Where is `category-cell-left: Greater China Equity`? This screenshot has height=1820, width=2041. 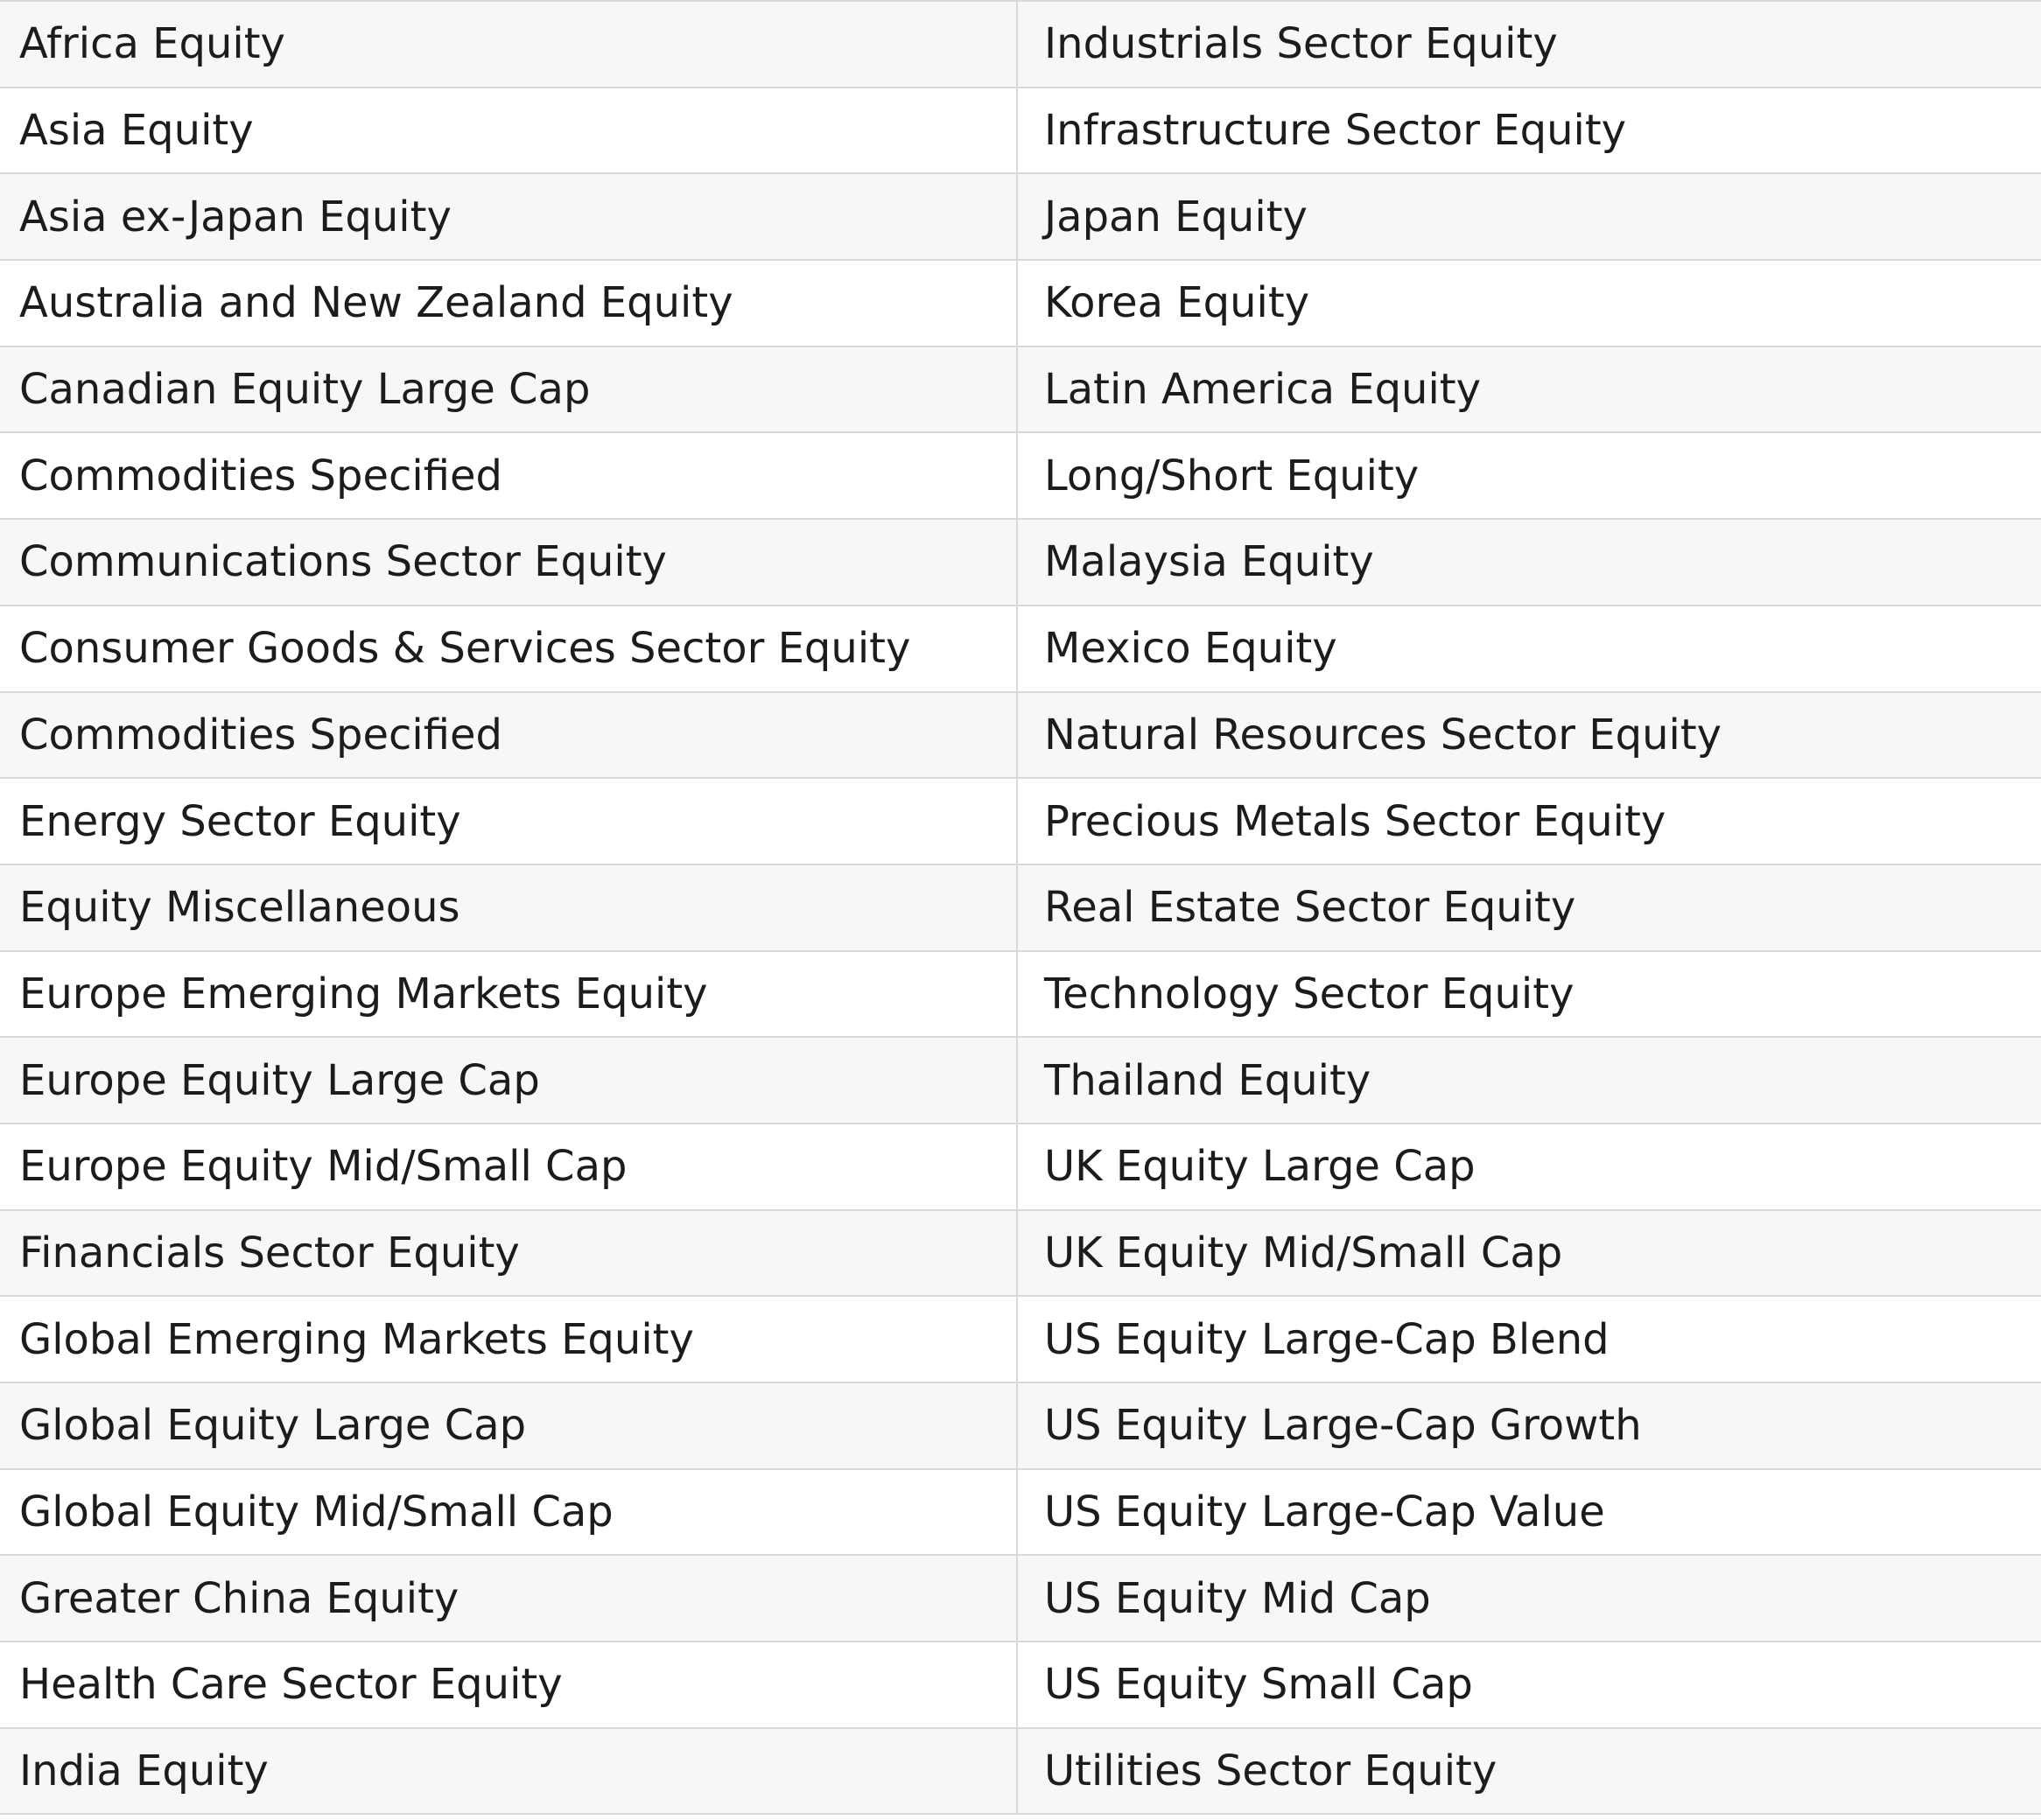
category-cell-left: Greater China Equity is located at coordinates (509, 1598).